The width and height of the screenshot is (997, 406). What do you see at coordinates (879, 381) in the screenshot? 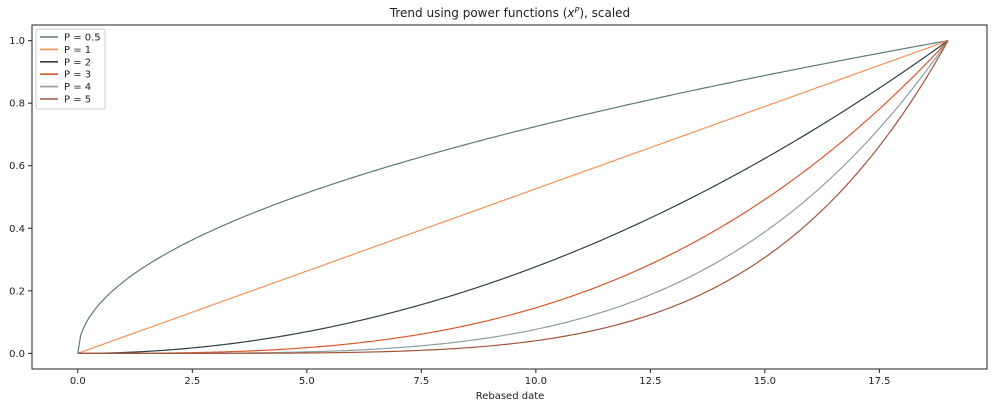
I see `x-tick-label: 17.5` at bounding box center [879, 381].